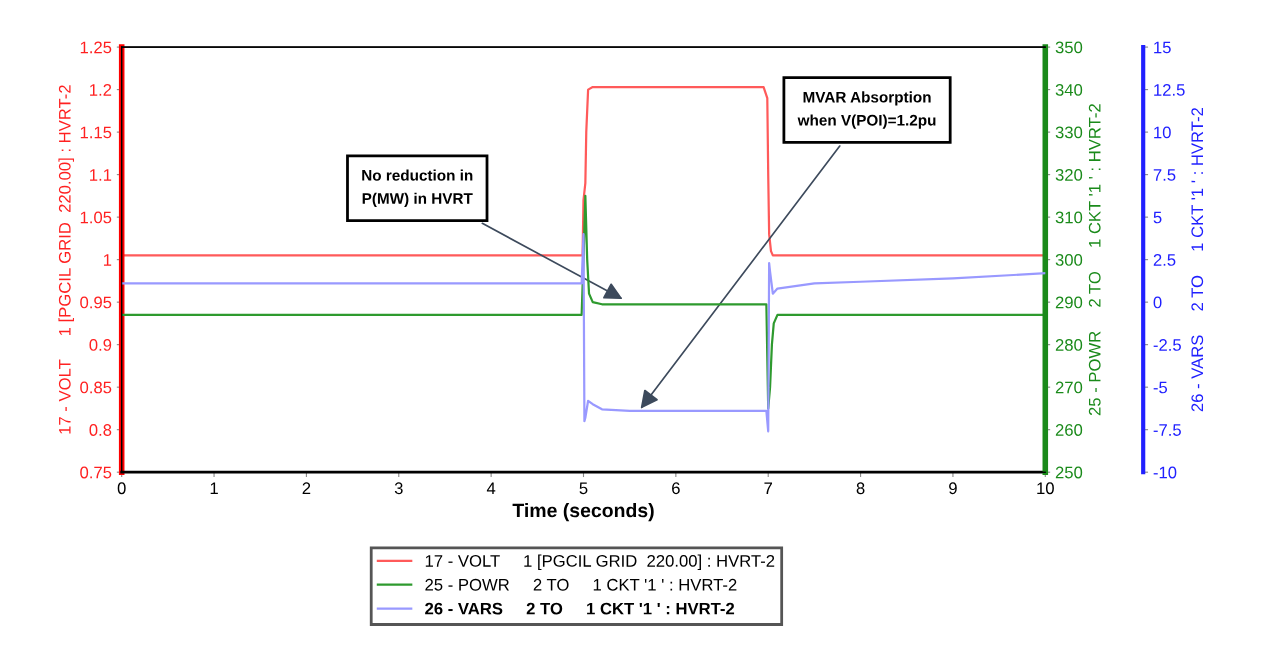 Image resolution: width=1281 pixels, height=654 pixels. What do you see at coordinates (1157, 302) in the screenshot?
I see `y3-tick-label: 0` at bounding box center [1157, 302].